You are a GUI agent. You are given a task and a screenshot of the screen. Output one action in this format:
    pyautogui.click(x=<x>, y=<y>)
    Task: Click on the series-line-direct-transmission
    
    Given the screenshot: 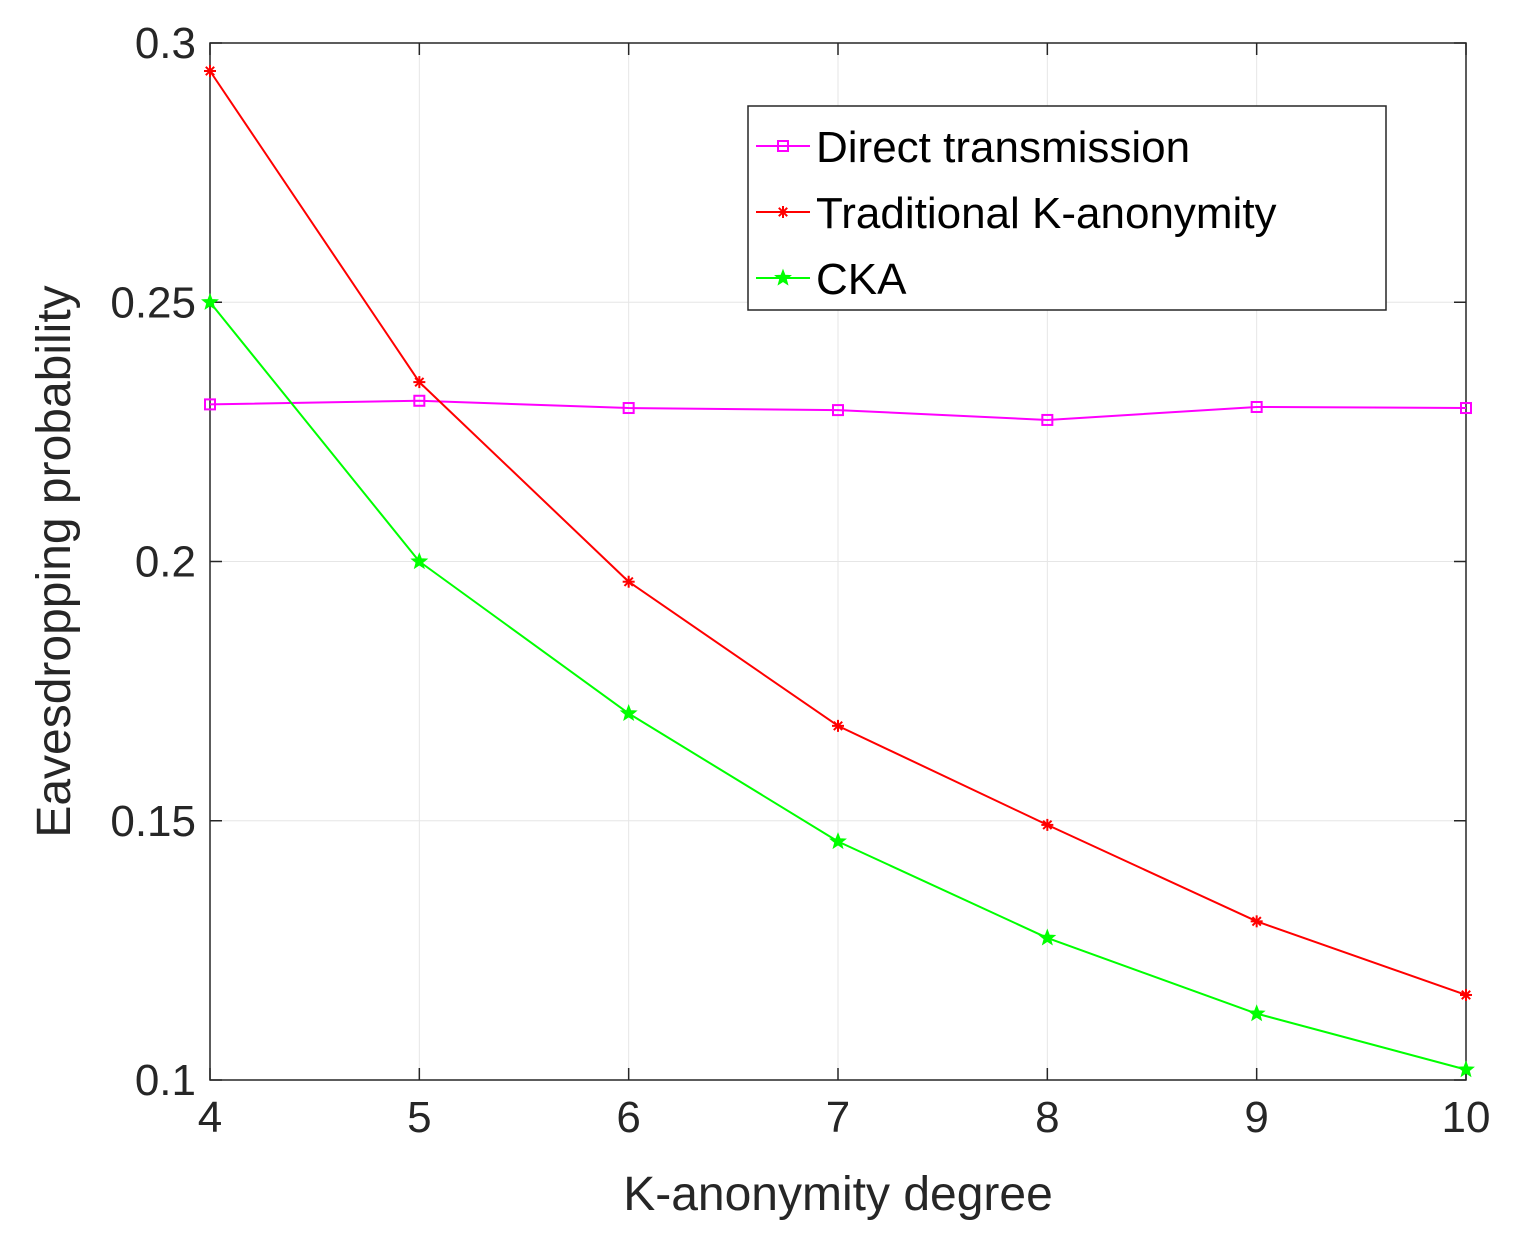 What is the action you would take?
    pyautogui.click(x=838, y=410)
    